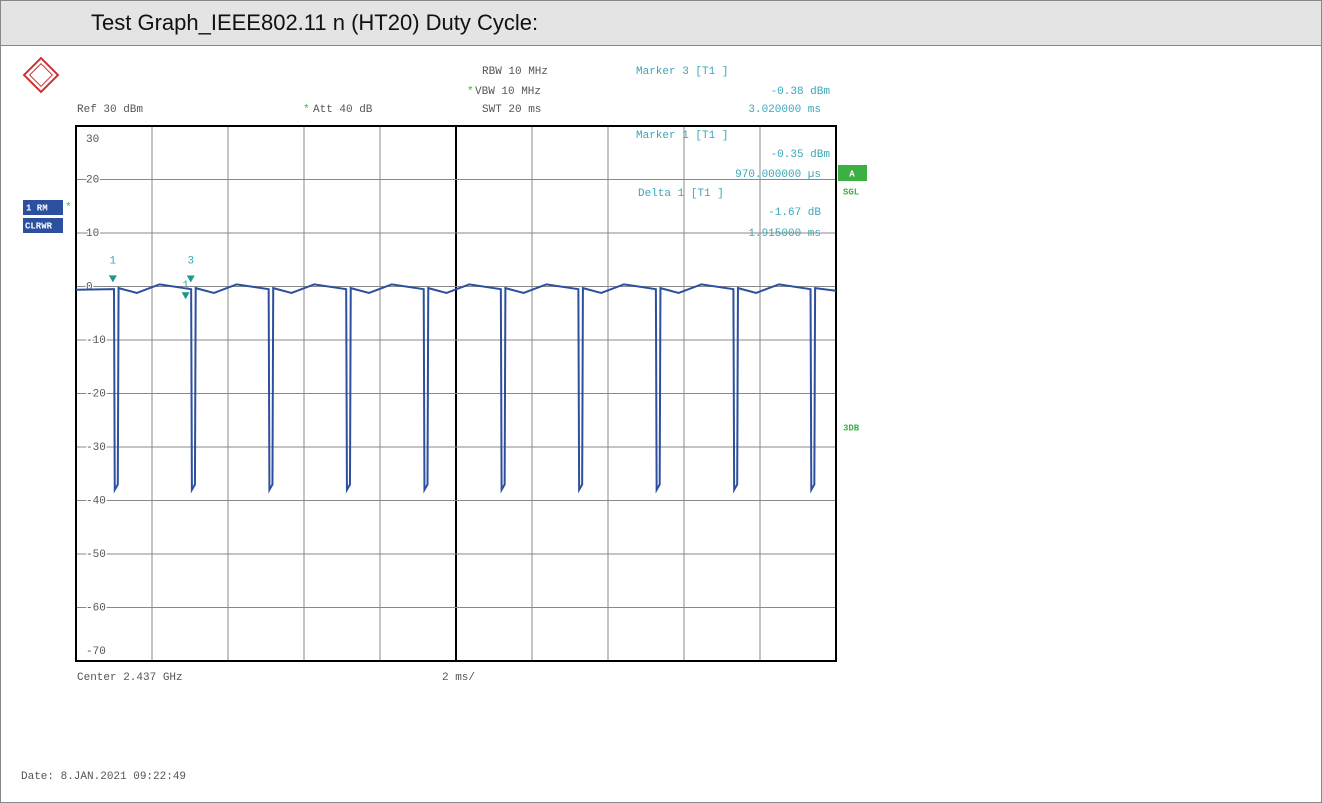 This screenshot has height=803, width=1322. Describe the element at coordinates (470, 92) in the screenshot. I see `vbw-flag: *` at that location.